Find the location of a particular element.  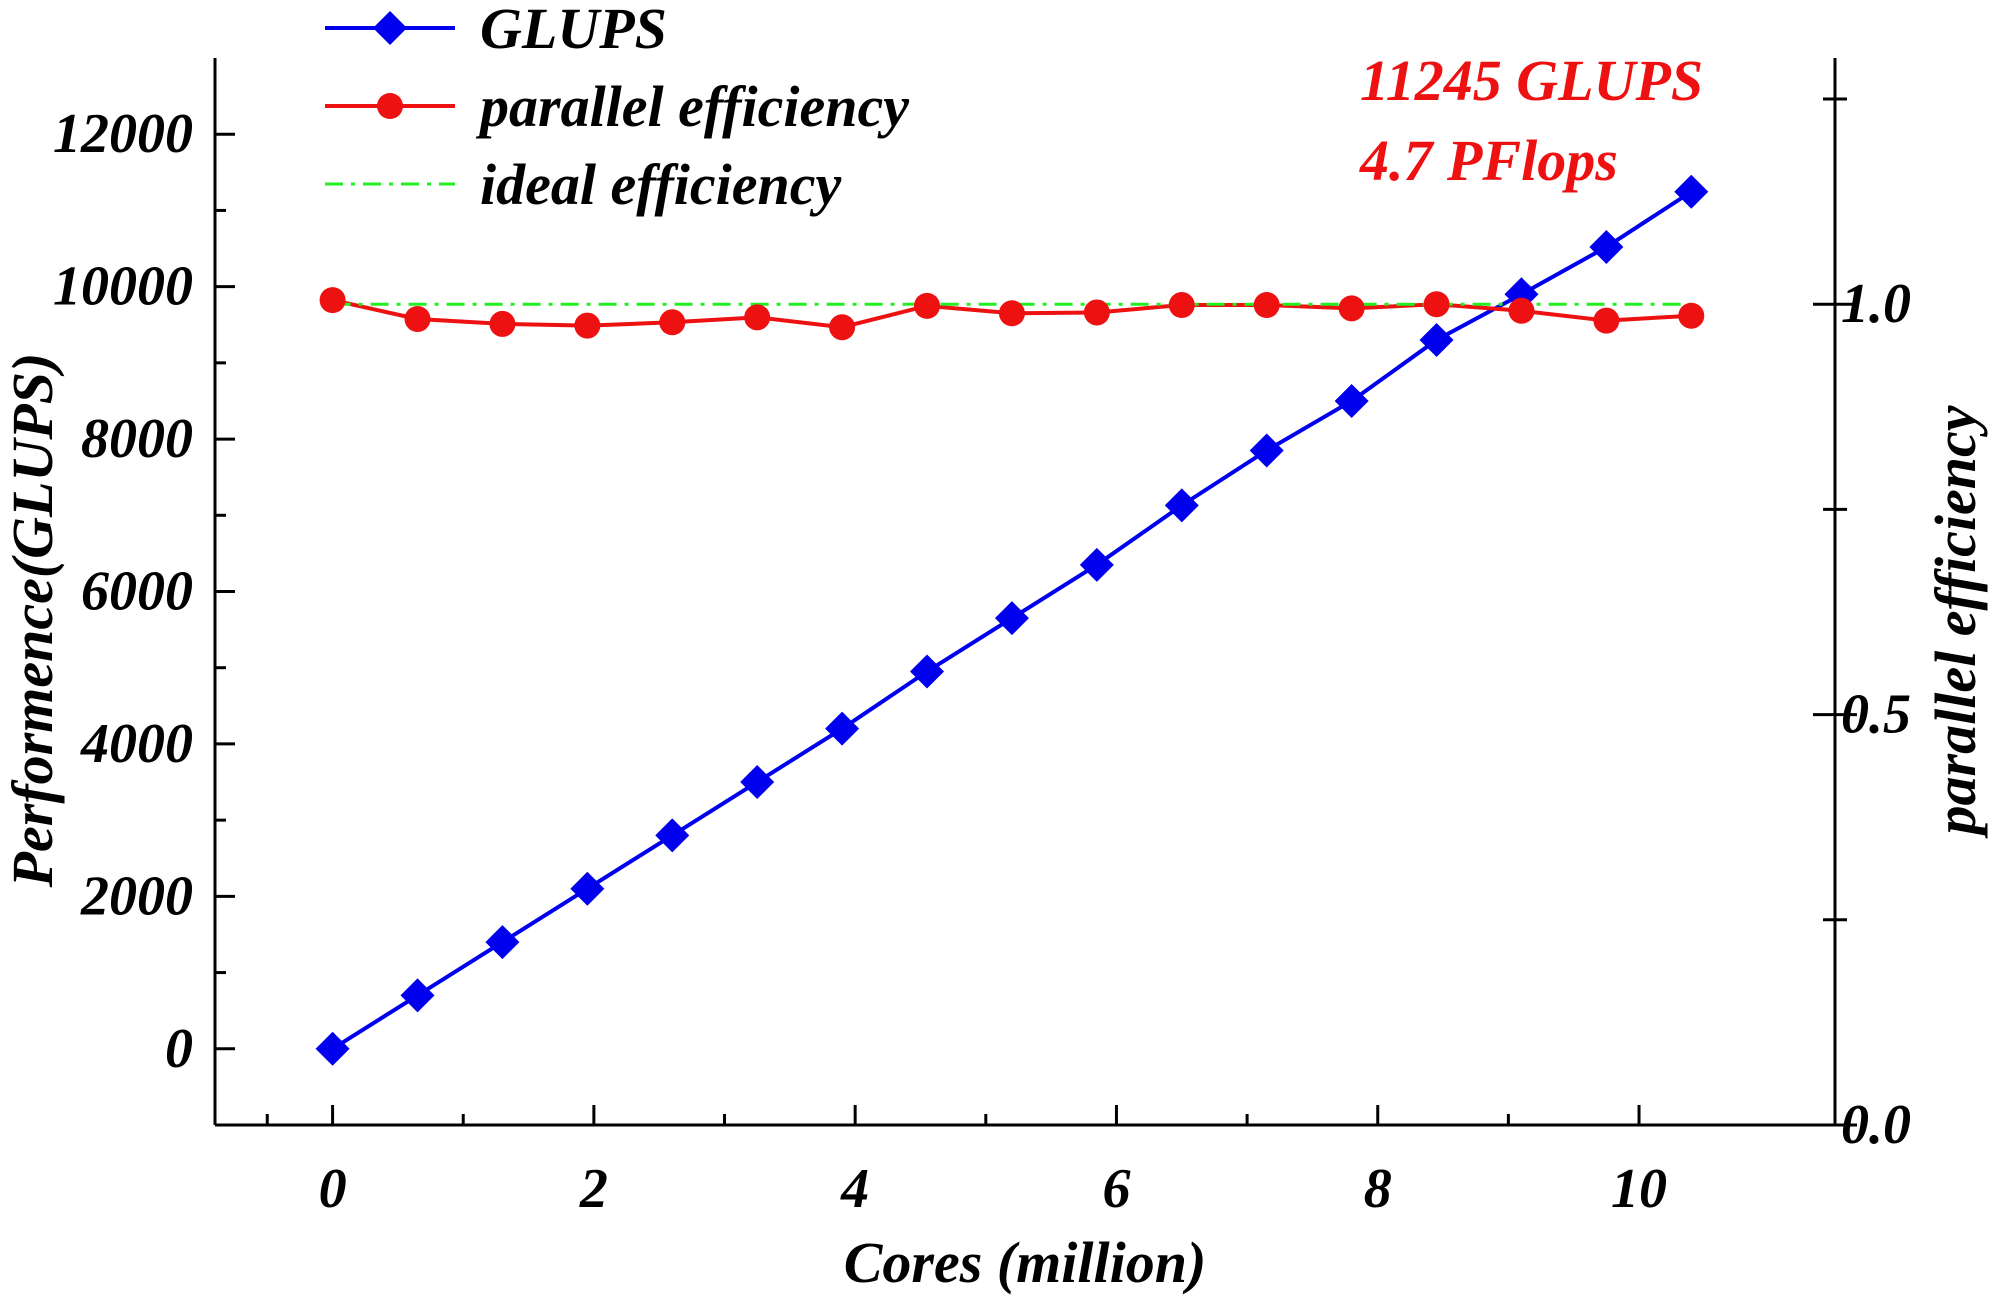

x-tick-label: 10 is located at coordinates (1639, 1189).